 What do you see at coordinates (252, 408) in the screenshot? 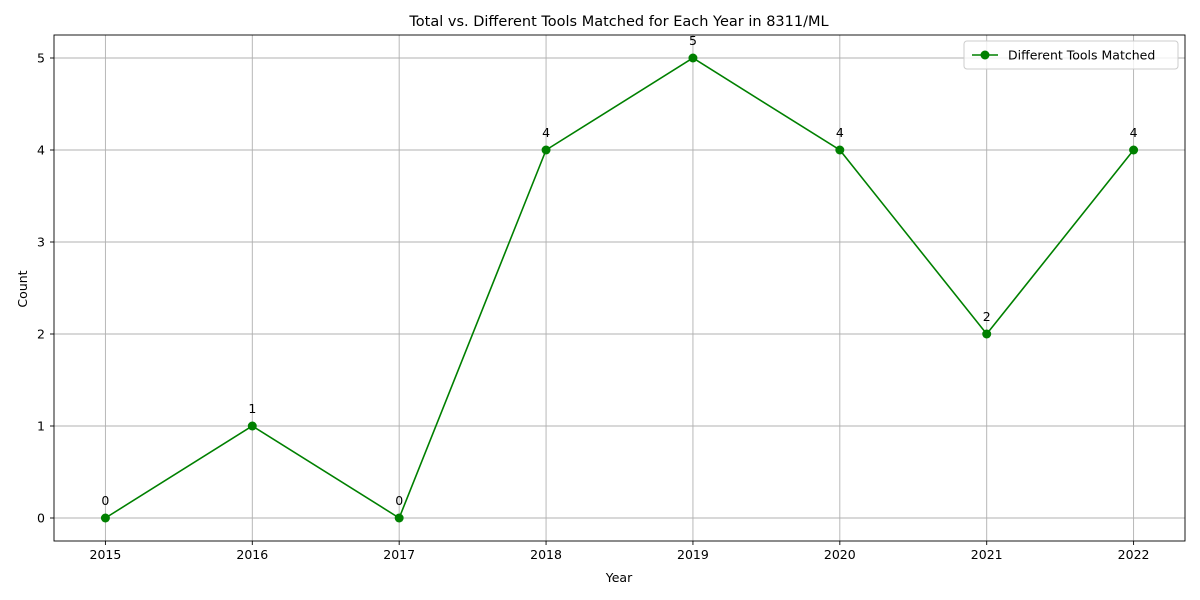
I see `data-label: 1` at bounding box center [252, 408].